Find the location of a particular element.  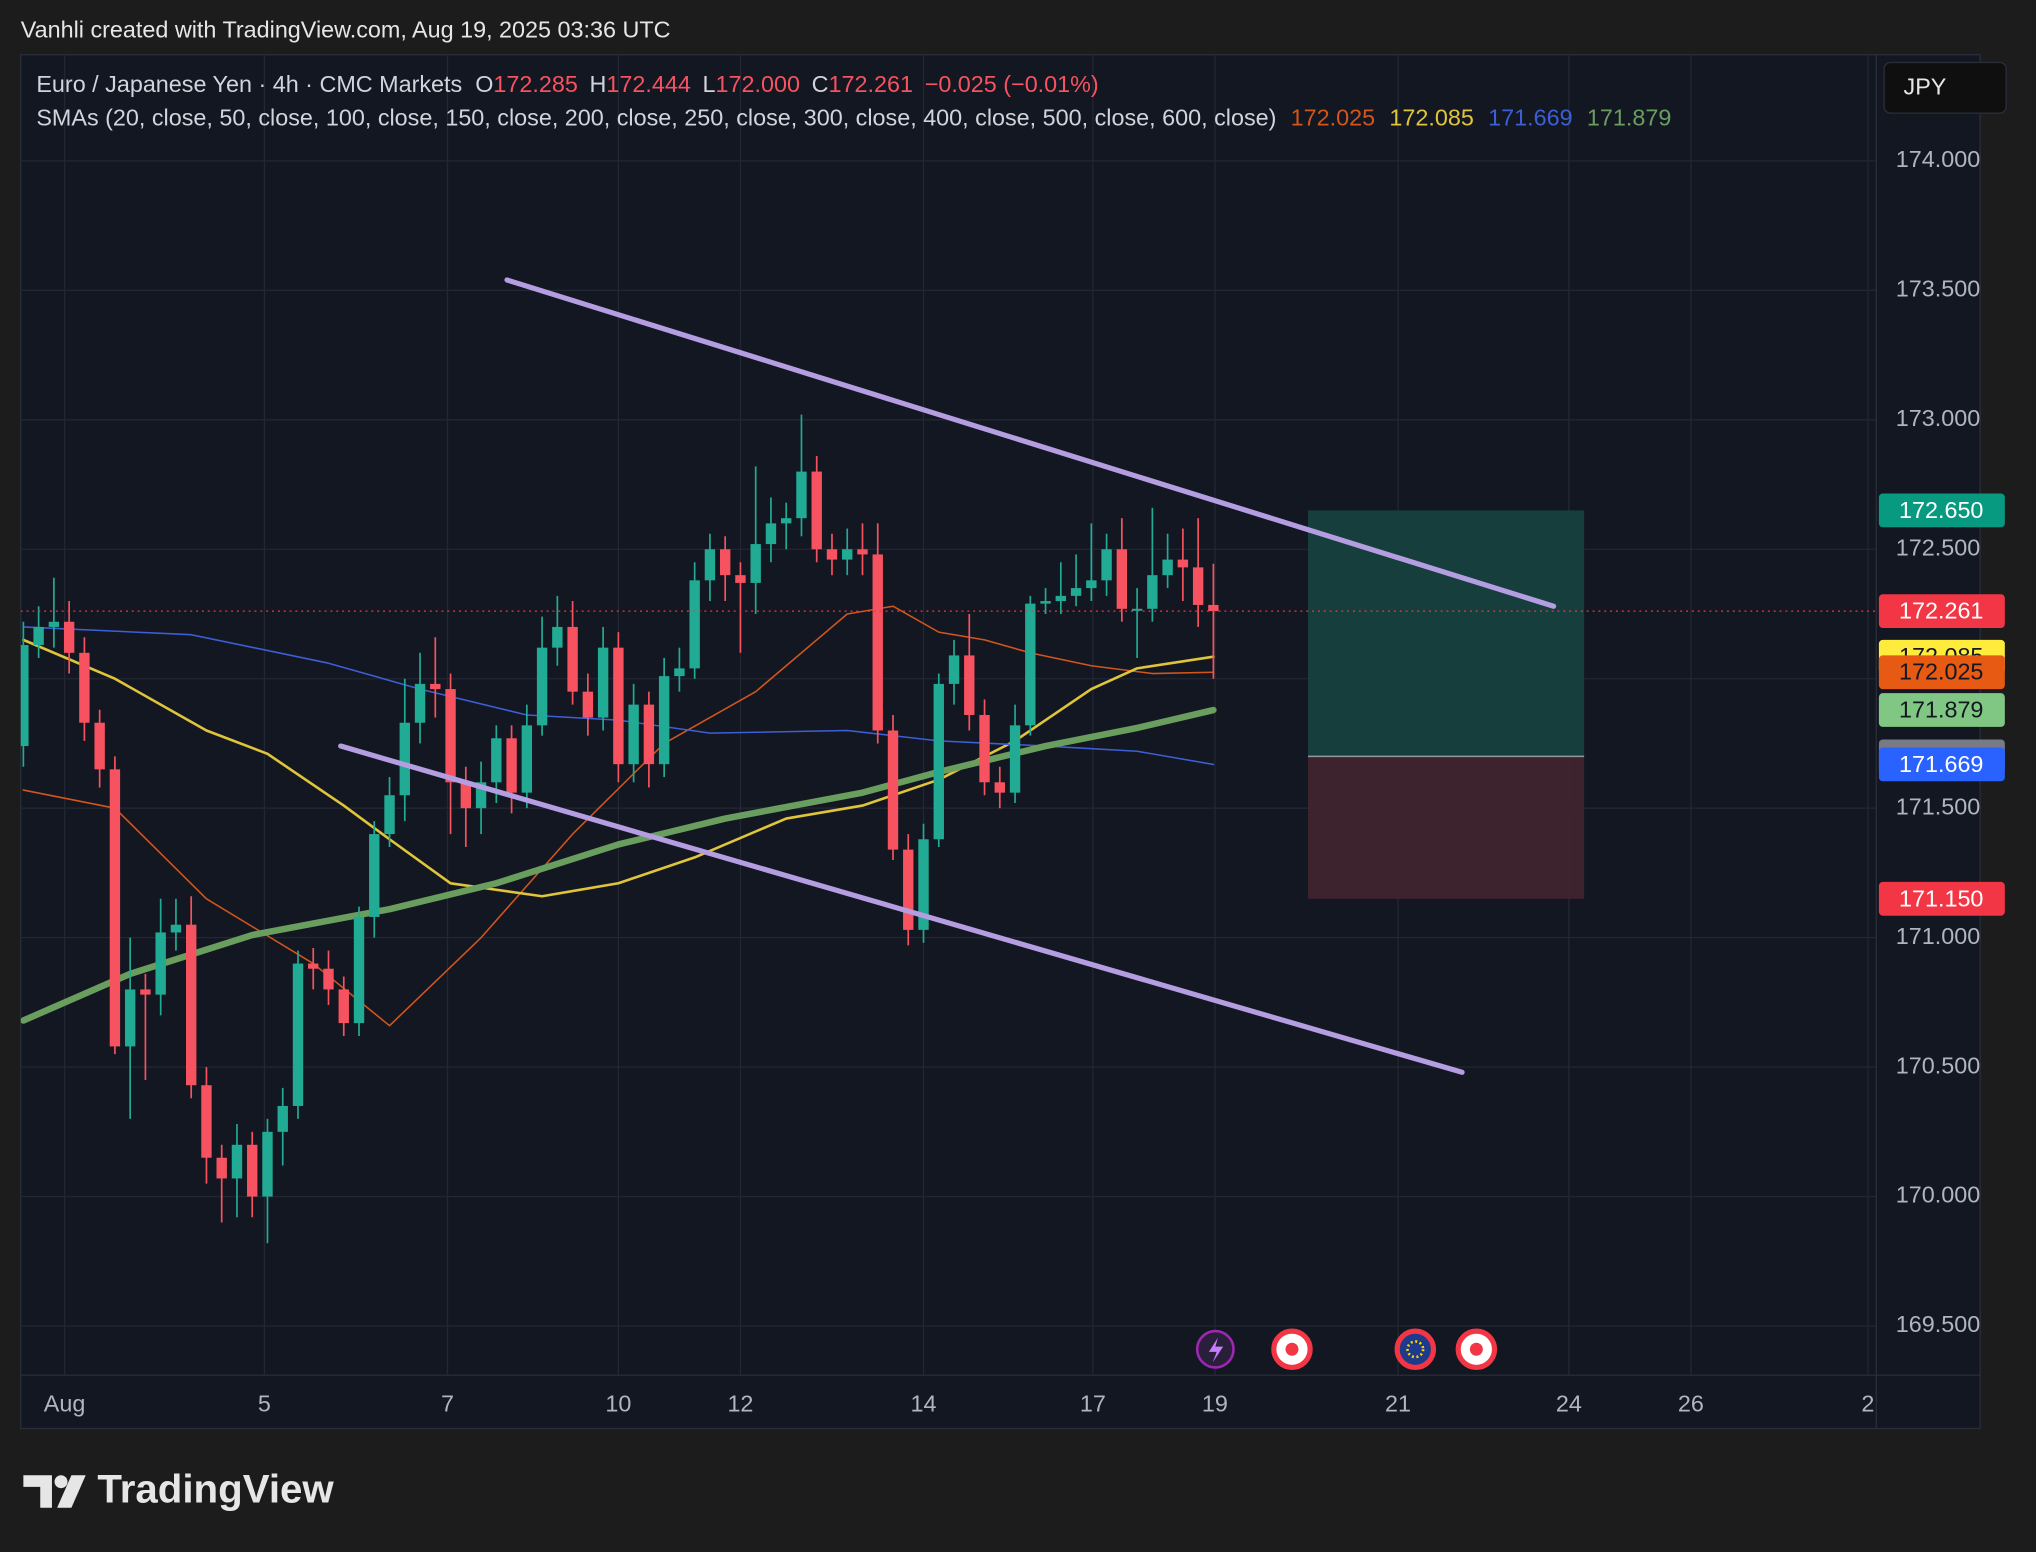

legend-change: −0.025 (−0.01%) is located at coordinates (1012, 84).